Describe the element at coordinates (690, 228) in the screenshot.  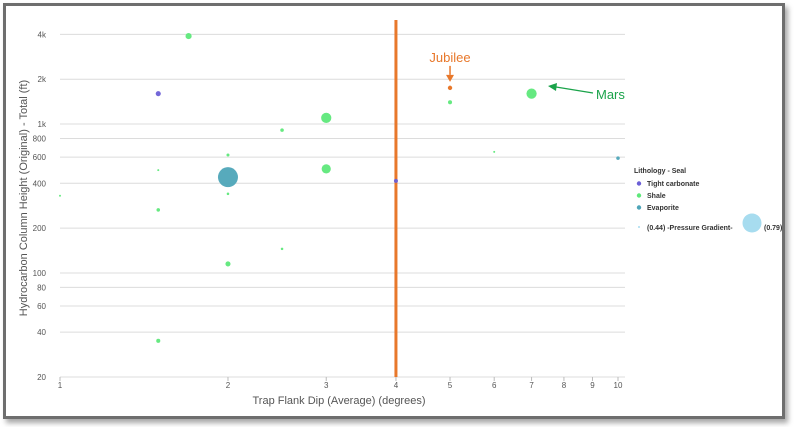
I see `size-legend-min-label: (0.44) -Pressure Gradient-` at that location.